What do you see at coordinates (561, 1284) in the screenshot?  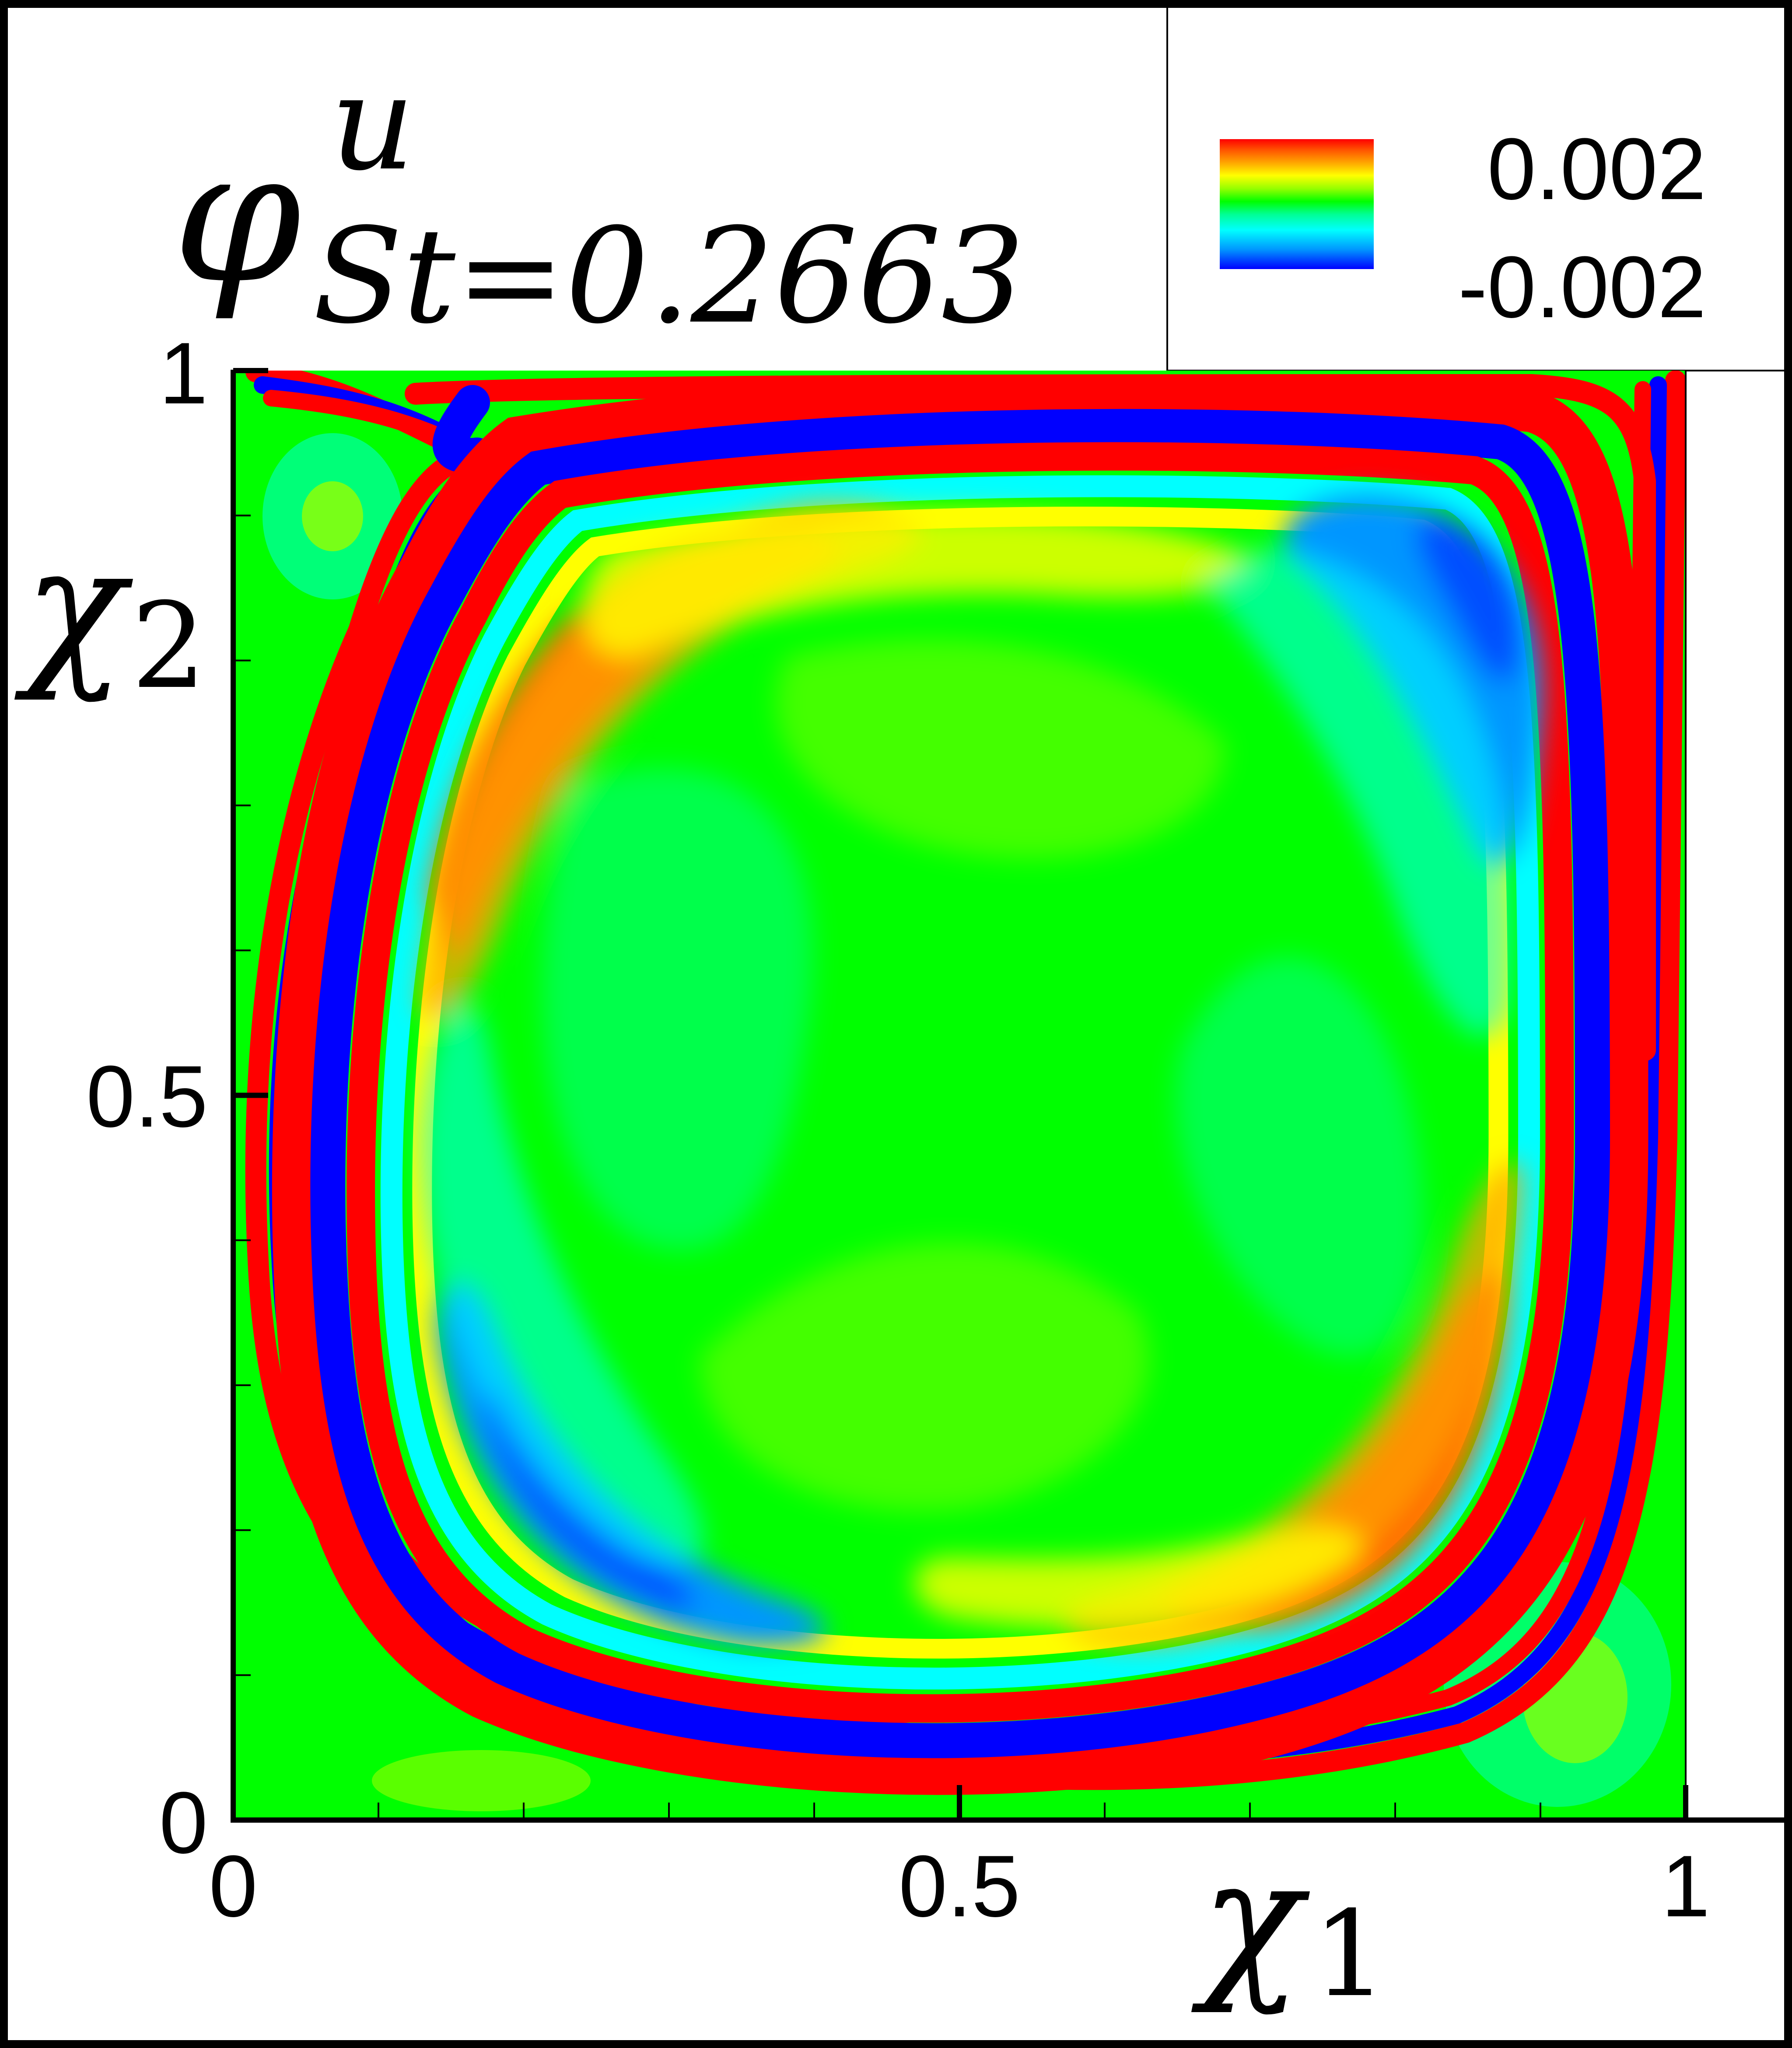 I see `blob-left-cyan` at bounding box center [561, 1284].